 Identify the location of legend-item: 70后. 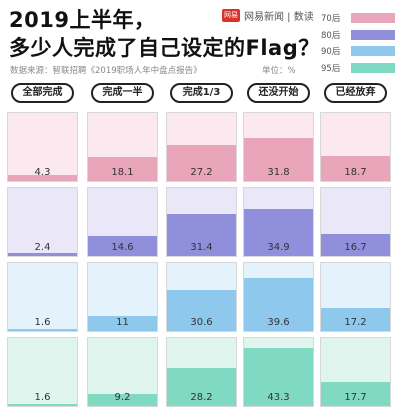
(358, 18).